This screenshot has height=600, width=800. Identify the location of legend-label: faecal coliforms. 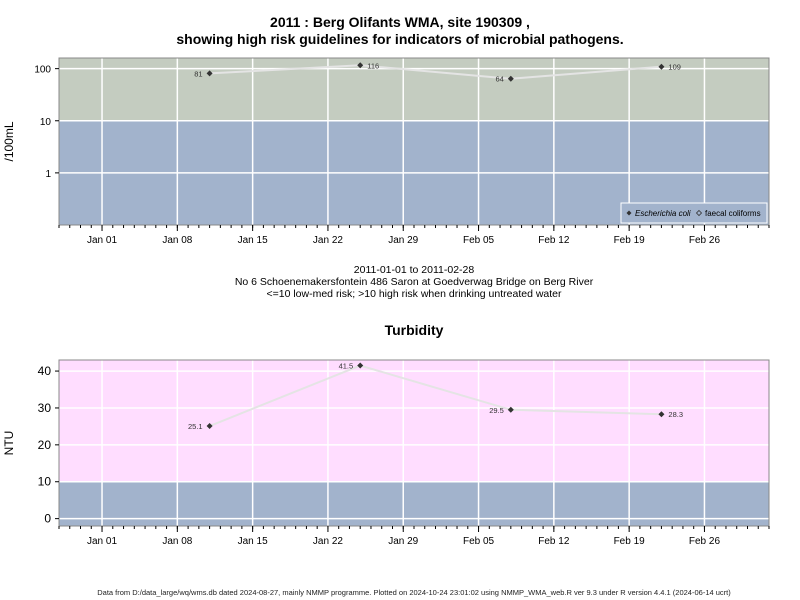
(733, 213).